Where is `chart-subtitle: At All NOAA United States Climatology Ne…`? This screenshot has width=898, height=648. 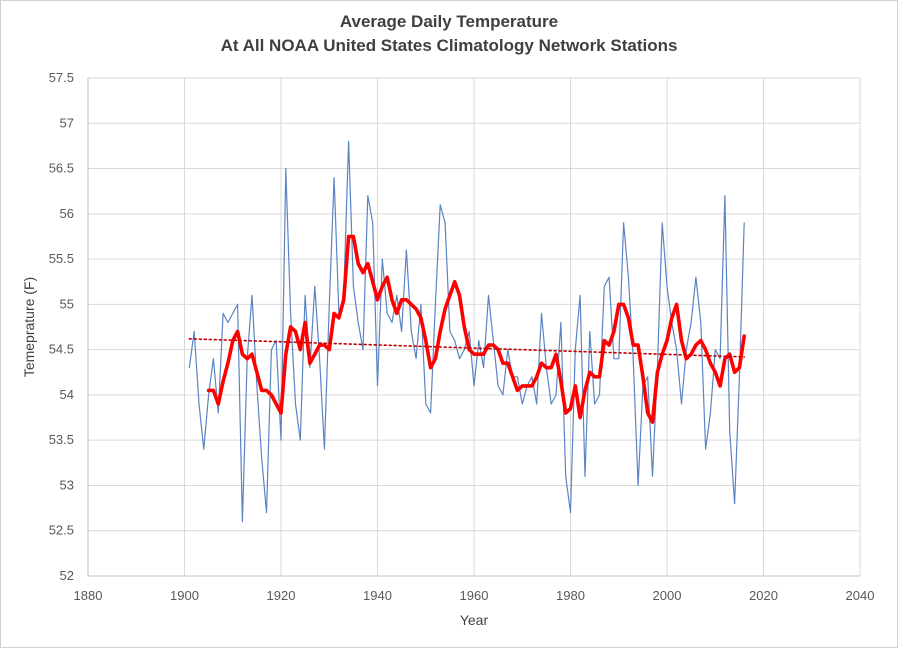 chart-subtitle: At All NOAA United States Climatology Ne… is located at coordinates (449, 45).